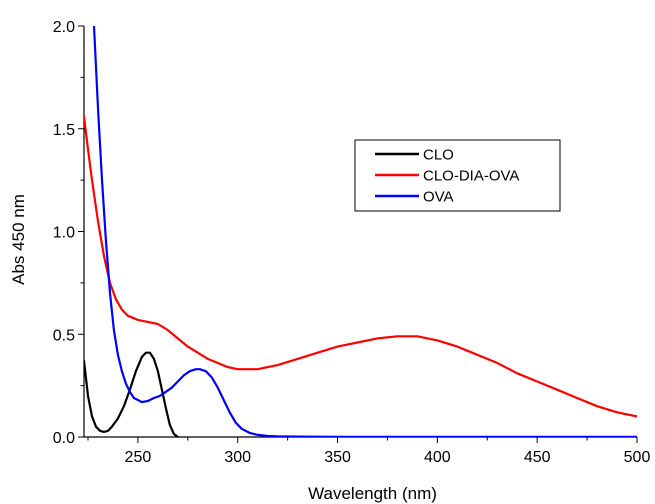  I want to click on y-tick-label: 0.0, so click(64, 438).